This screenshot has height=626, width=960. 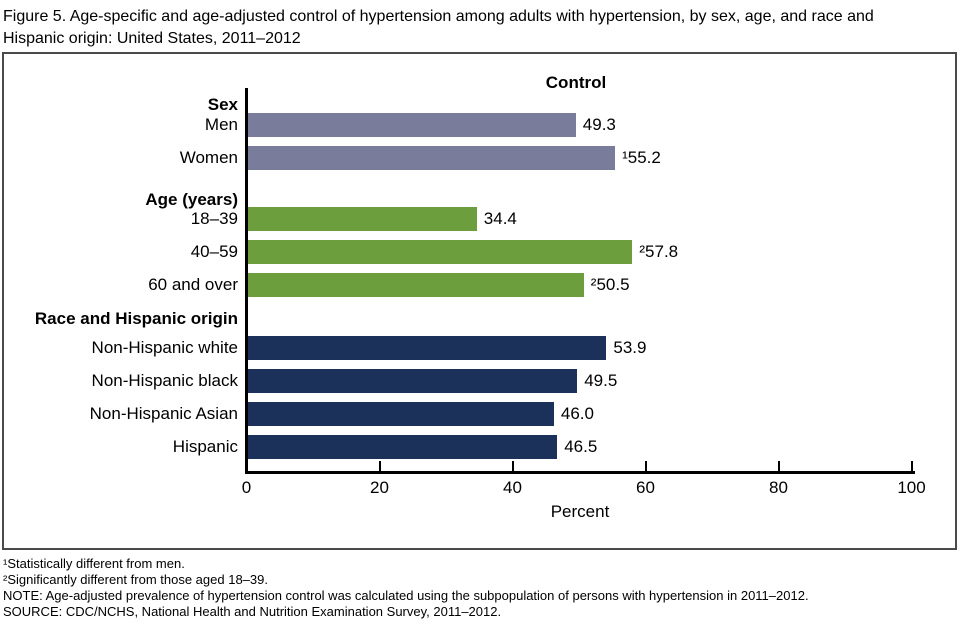 What do you see at coordinates (599, 124) in the screenshot?
I see `bar-value-label: 49.3` at bounding box center [599, 124].